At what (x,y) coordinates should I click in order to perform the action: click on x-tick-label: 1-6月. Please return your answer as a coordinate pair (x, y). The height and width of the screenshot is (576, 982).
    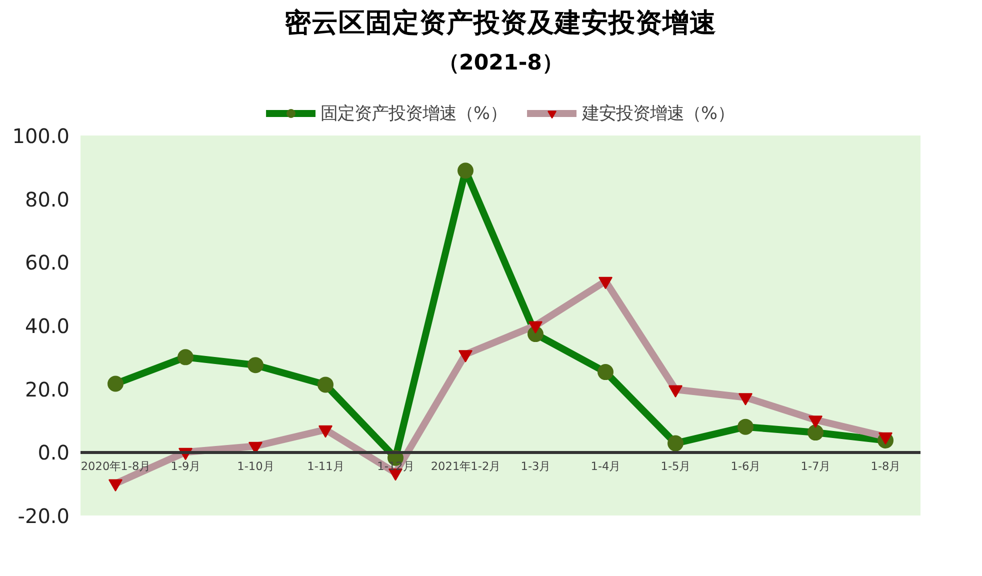
    Looking at the image, I should click on (745, 466).